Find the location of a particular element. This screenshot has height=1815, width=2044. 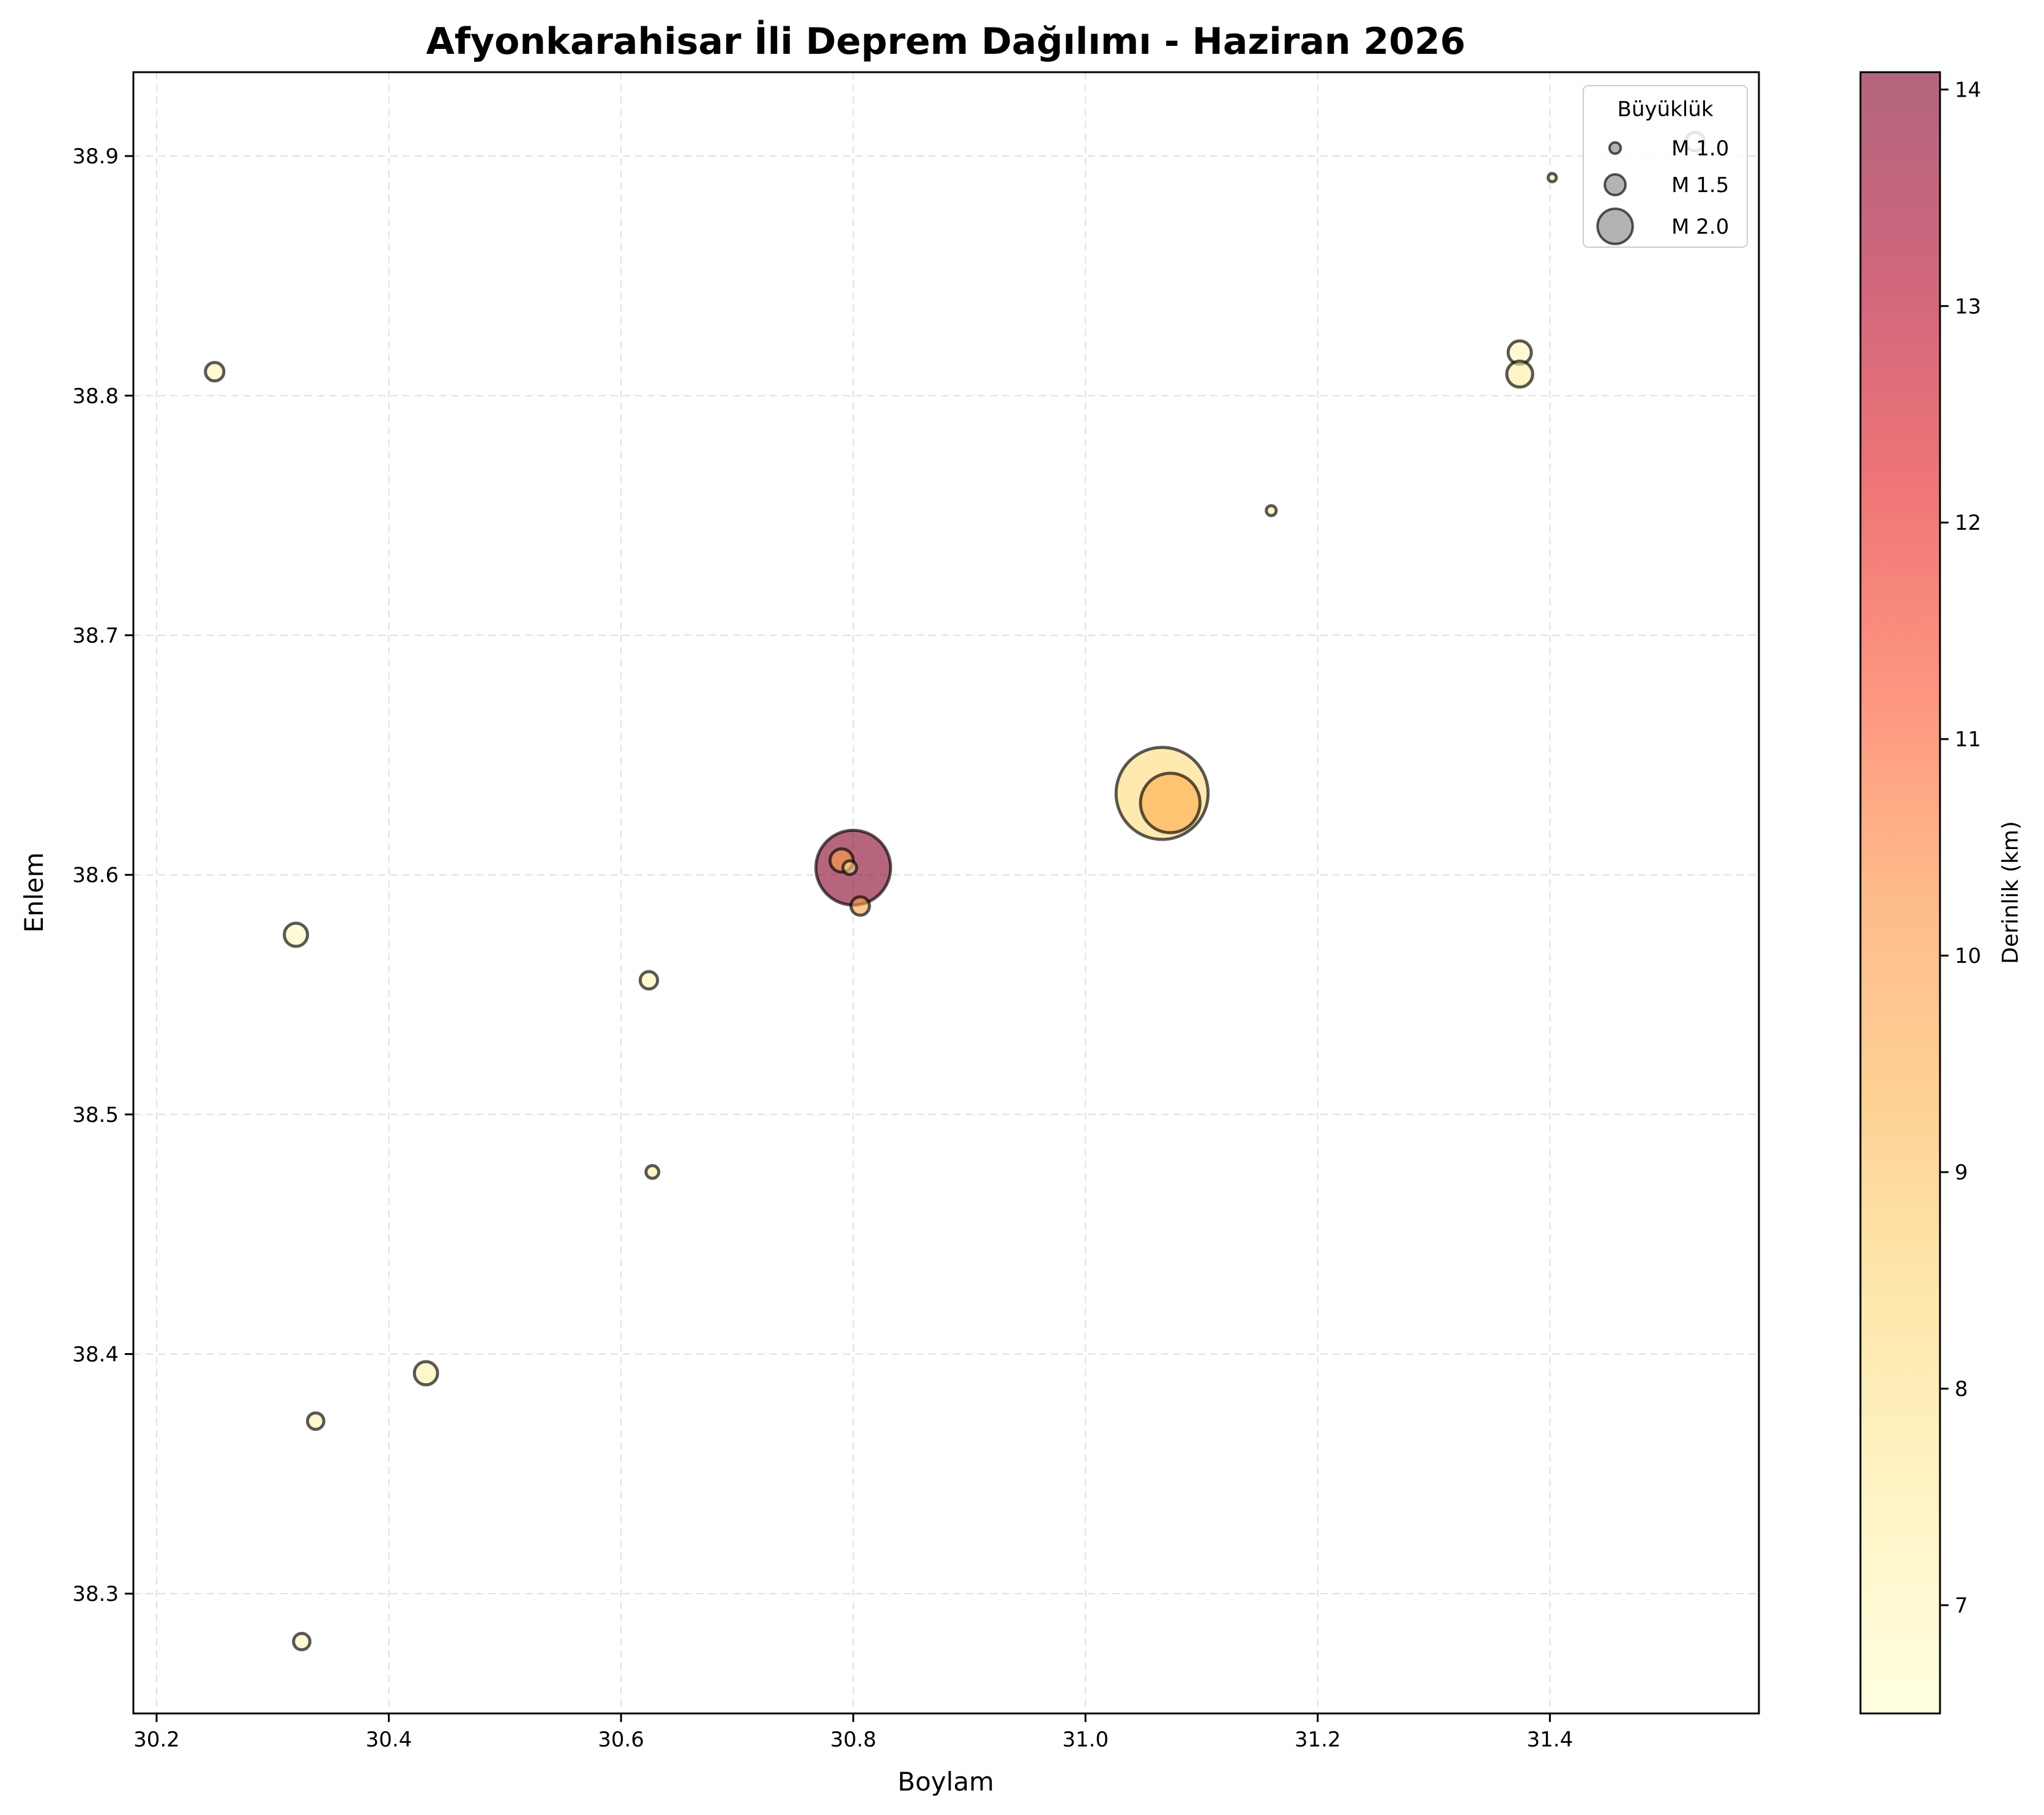

x-axis-title: Boylam is located at coordinates (946, 1782).